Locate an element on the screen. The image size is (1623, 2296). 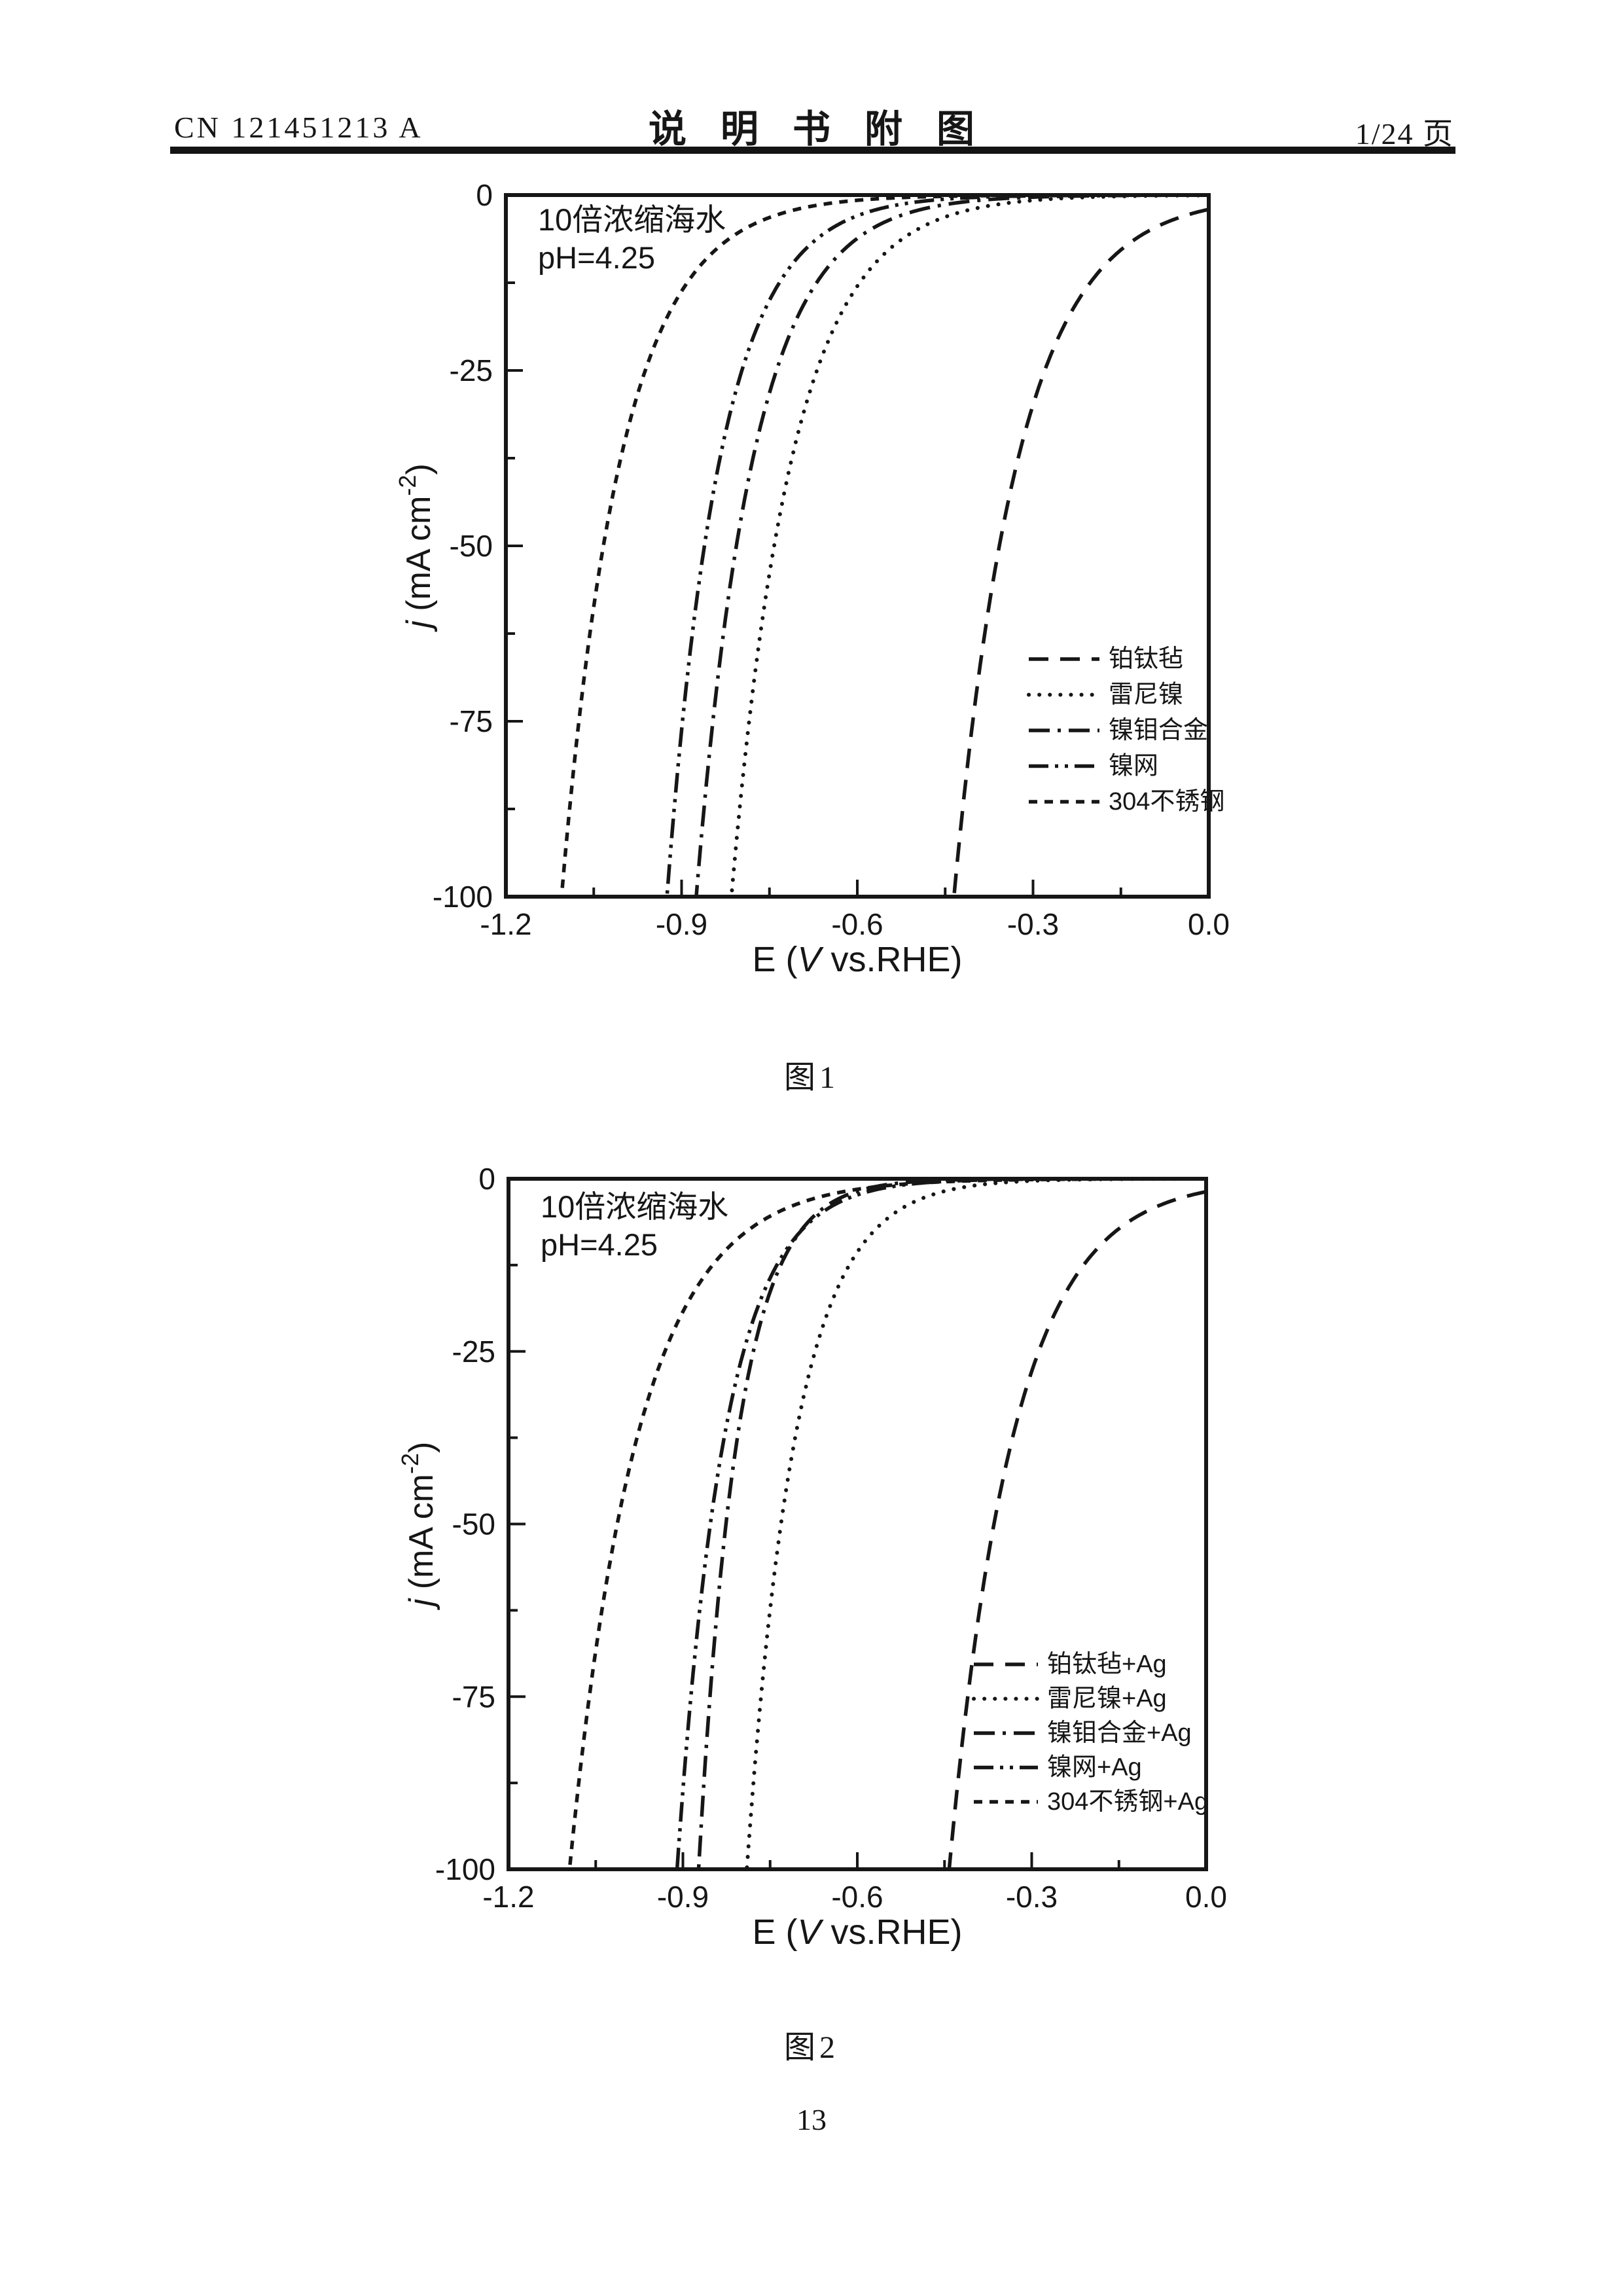
legend-label: 雷尼镍+Ag is located at coordinates (1107, 1699).